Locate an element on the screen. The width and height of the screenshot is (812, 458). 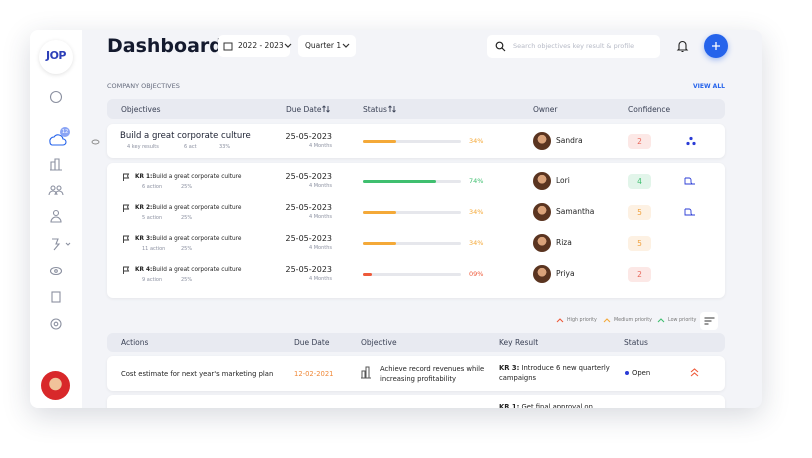
quarter-picker is located at coordinates (327, 46).